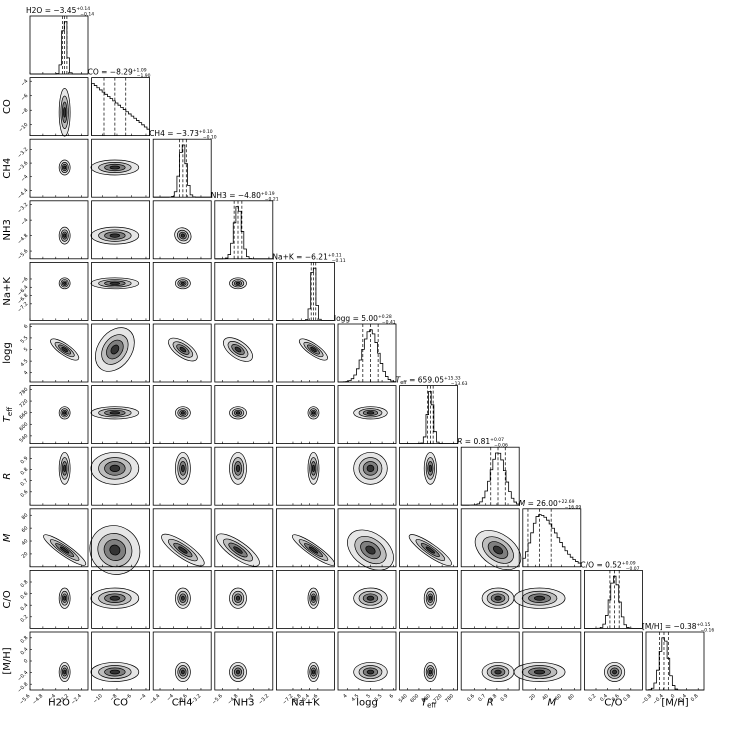 This screenshot has height=732, width=732. Describe the element at coordinates (24, 178) in the screenshot. I see `y-tick-label-2-1: −4` at that location.